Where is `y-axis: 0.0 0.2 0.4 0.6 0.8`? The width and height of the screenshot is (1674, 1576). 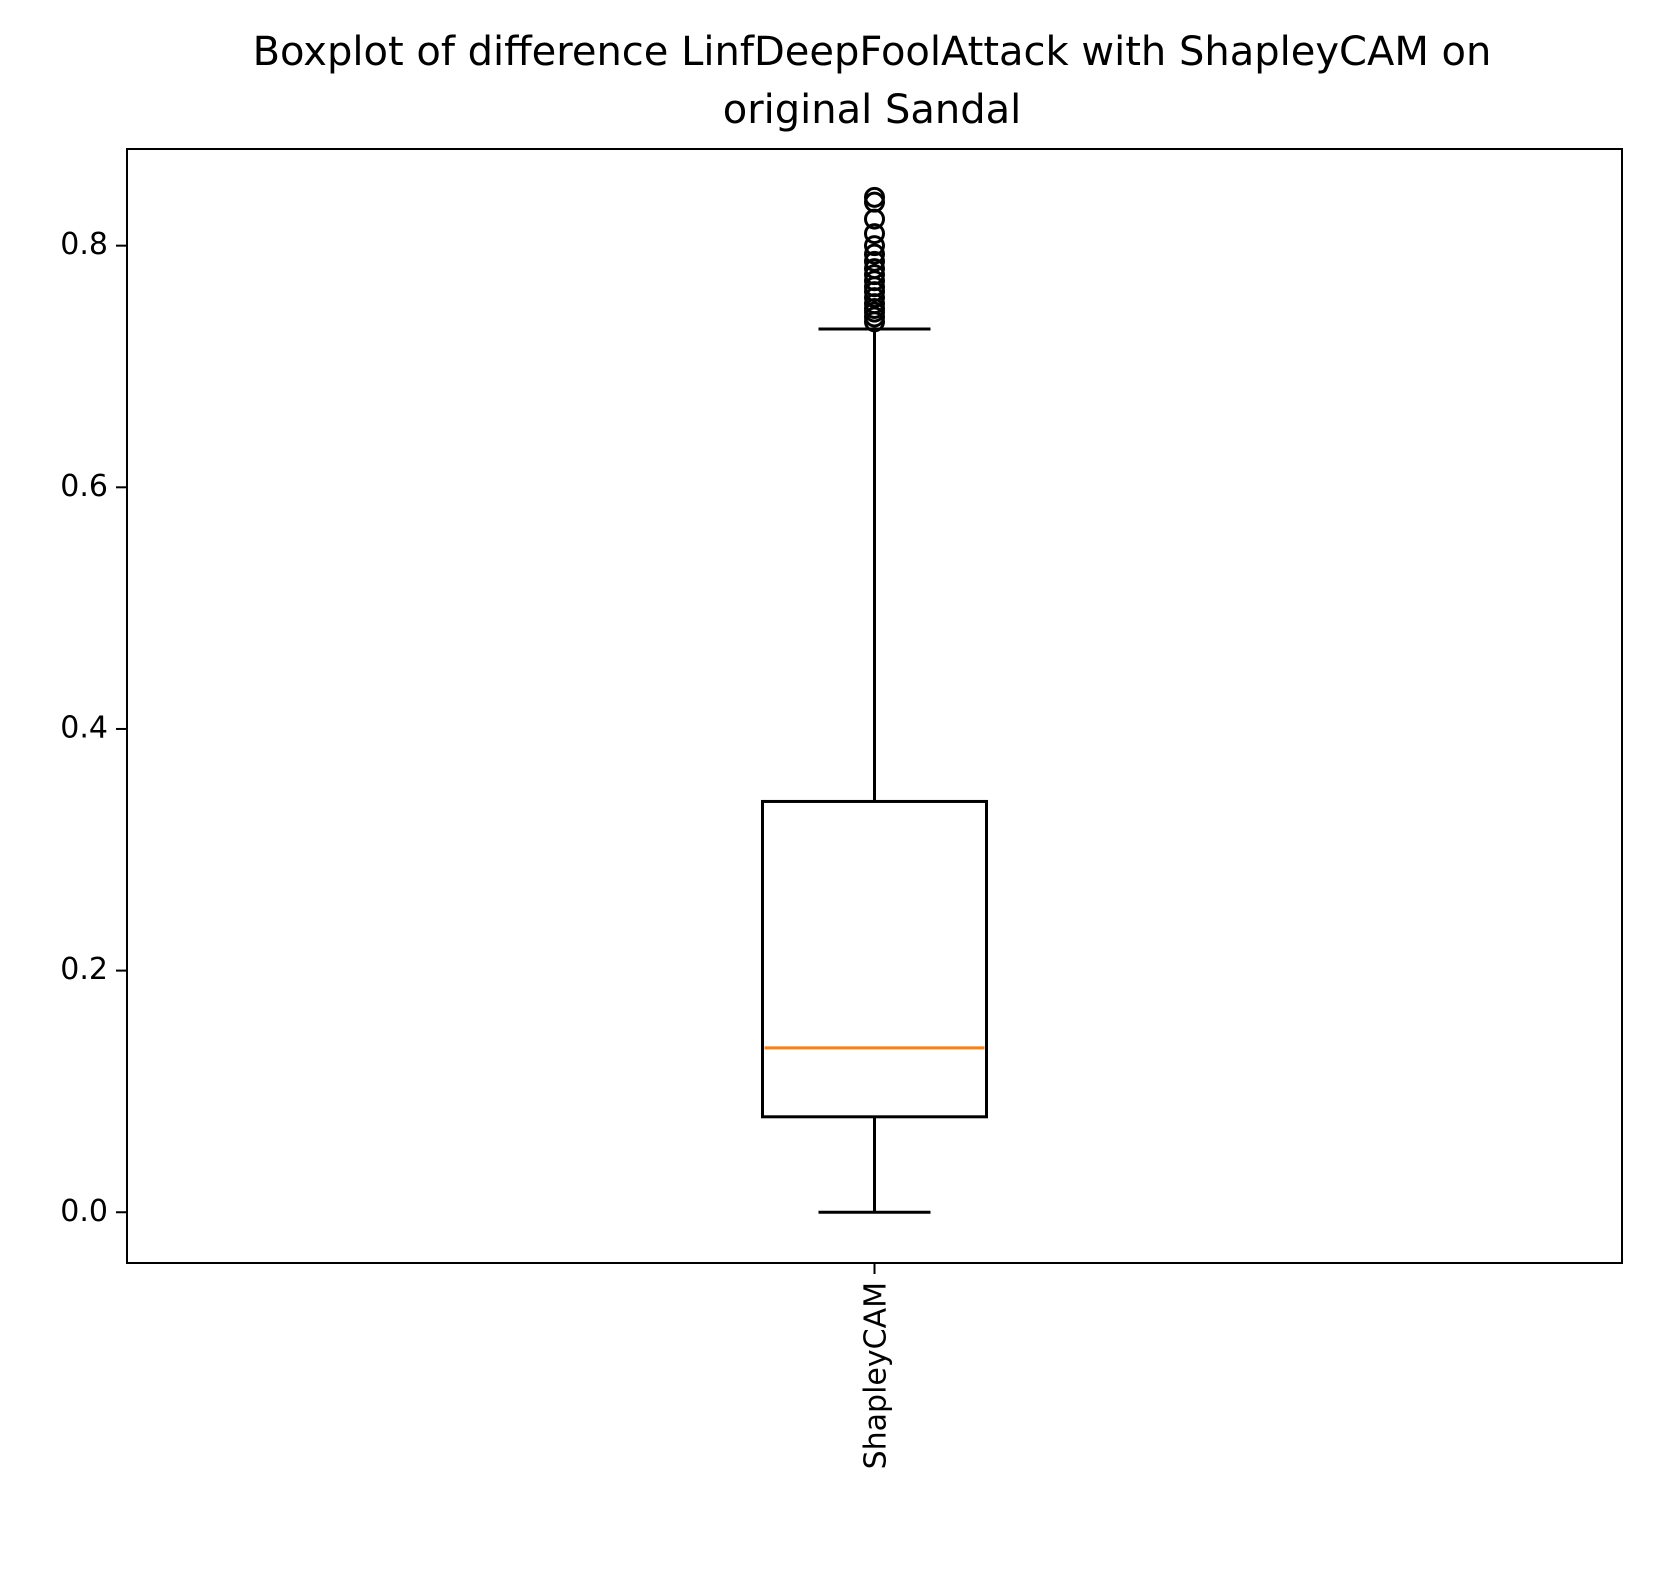 y-axis: 0.0 0.2 0.4 0.6 0.8 is located at coordinates (93, 728).